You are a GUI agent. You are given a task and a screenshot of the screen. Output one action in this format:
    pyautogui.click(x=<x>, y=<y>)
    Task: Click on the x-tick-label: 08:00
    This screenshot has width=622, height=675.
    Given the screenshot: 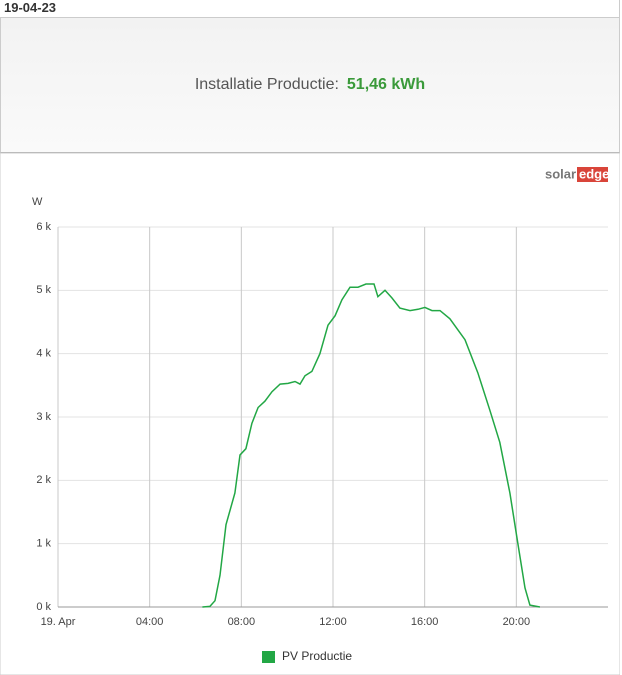 What is the action you would take?
    pyautogui.click(x=242, y=622)
    